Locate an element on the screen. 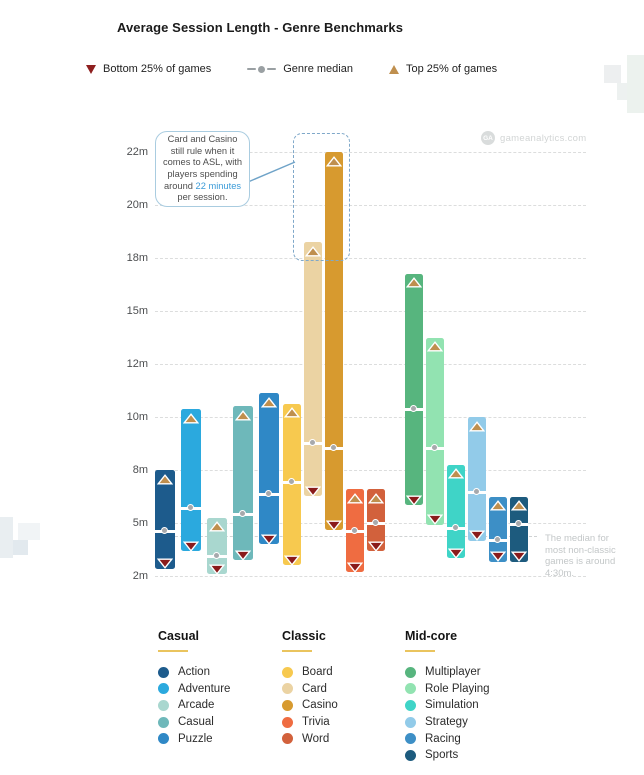 This screenshot has width=644, height=775. legend-item-label: Role Playing is located at coordinates (457, 688).